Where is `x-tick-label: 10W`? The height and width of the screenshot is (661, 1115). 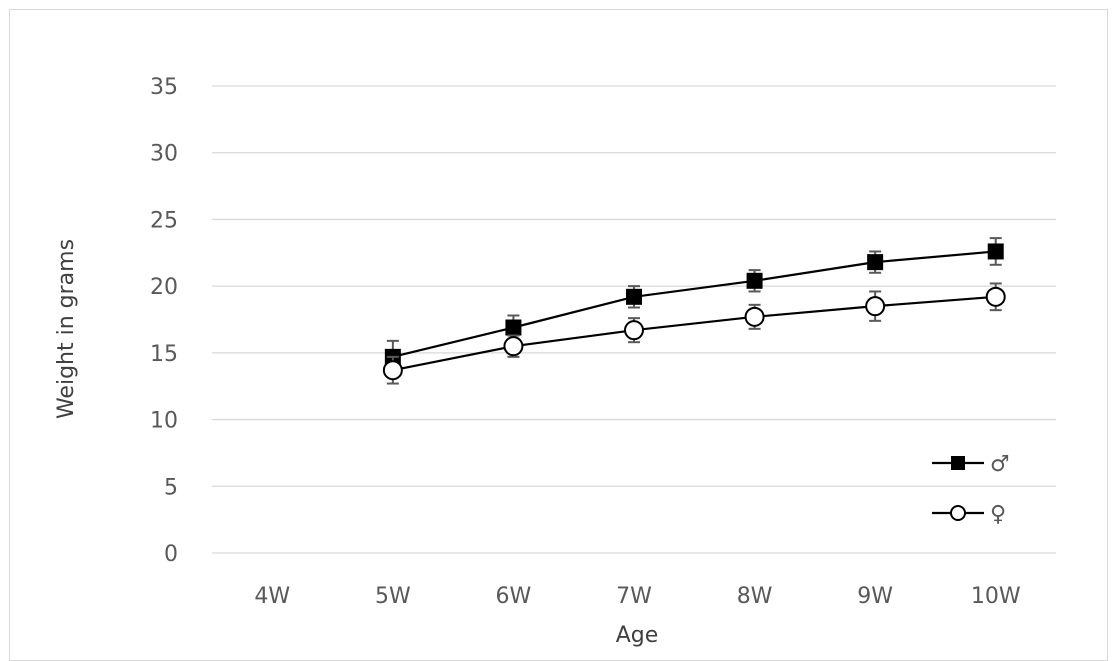 x-tick-label: 10W is located at coordinates (996, 596).